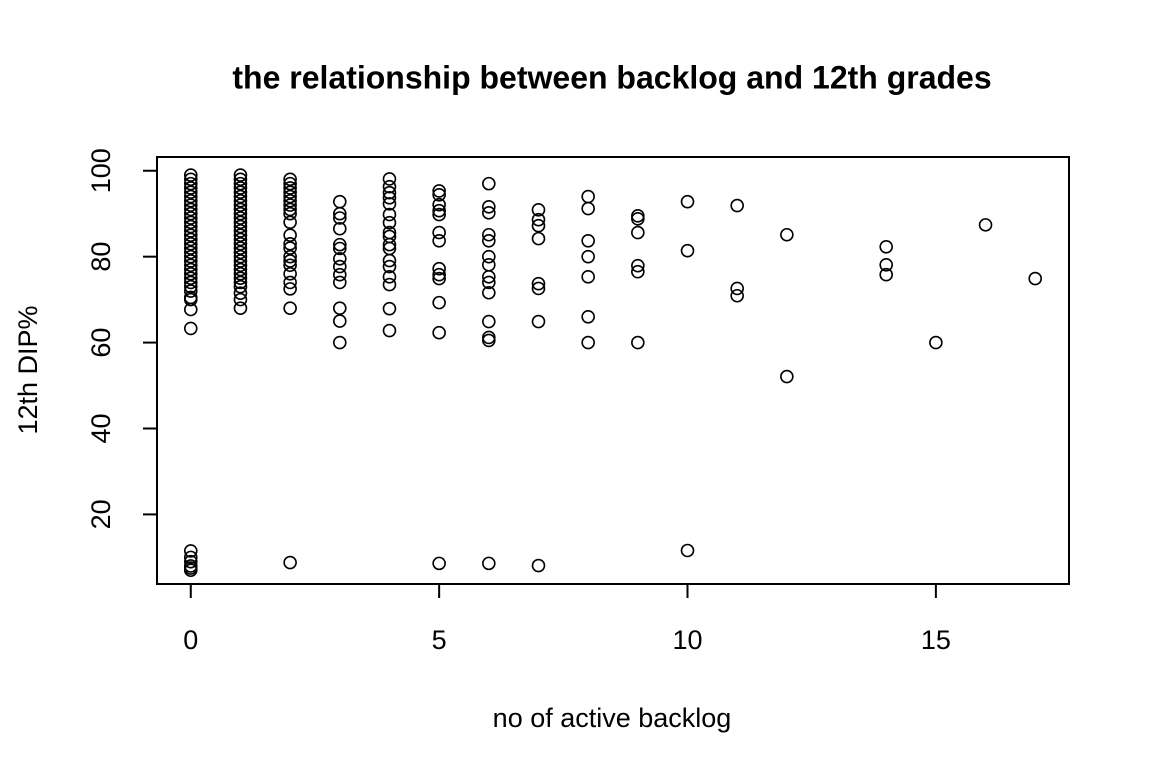 The image size is (1150, 780). I want to click on y-tick-label: 40, so click(101, 428).